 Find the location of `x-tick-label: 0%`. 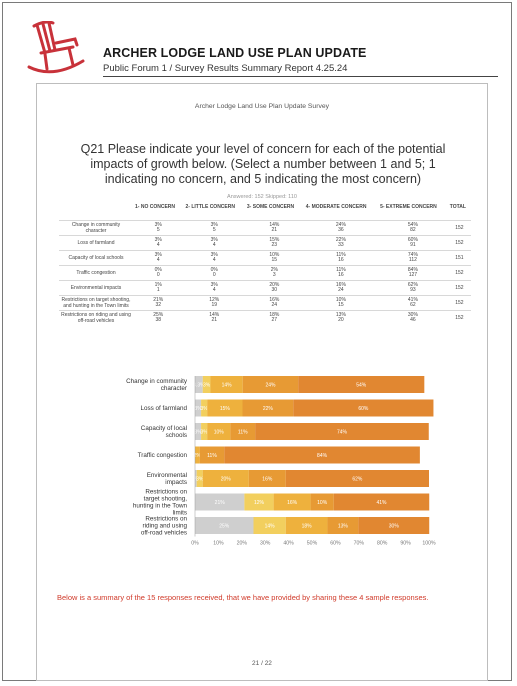

x-tick-label: 0% is located at coordinates (195, 544).